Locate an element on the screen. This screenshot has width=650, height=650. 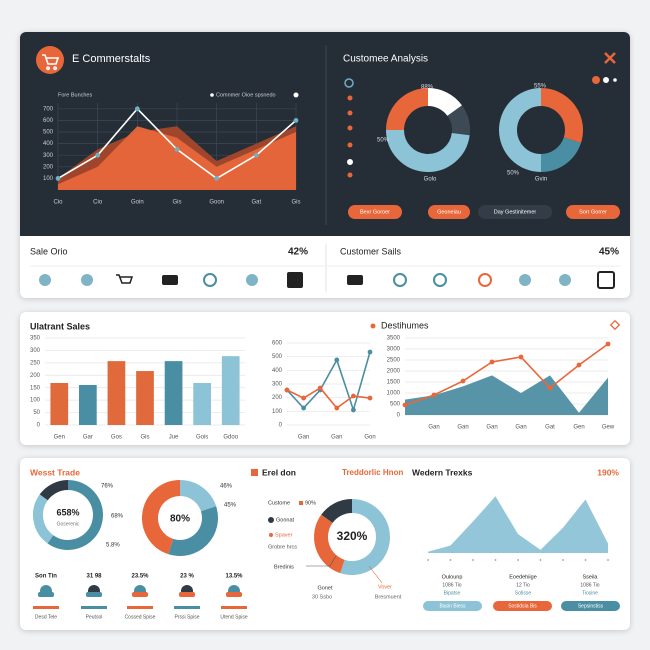
donut-label: 5.8% is located at coordinates (113, 546).